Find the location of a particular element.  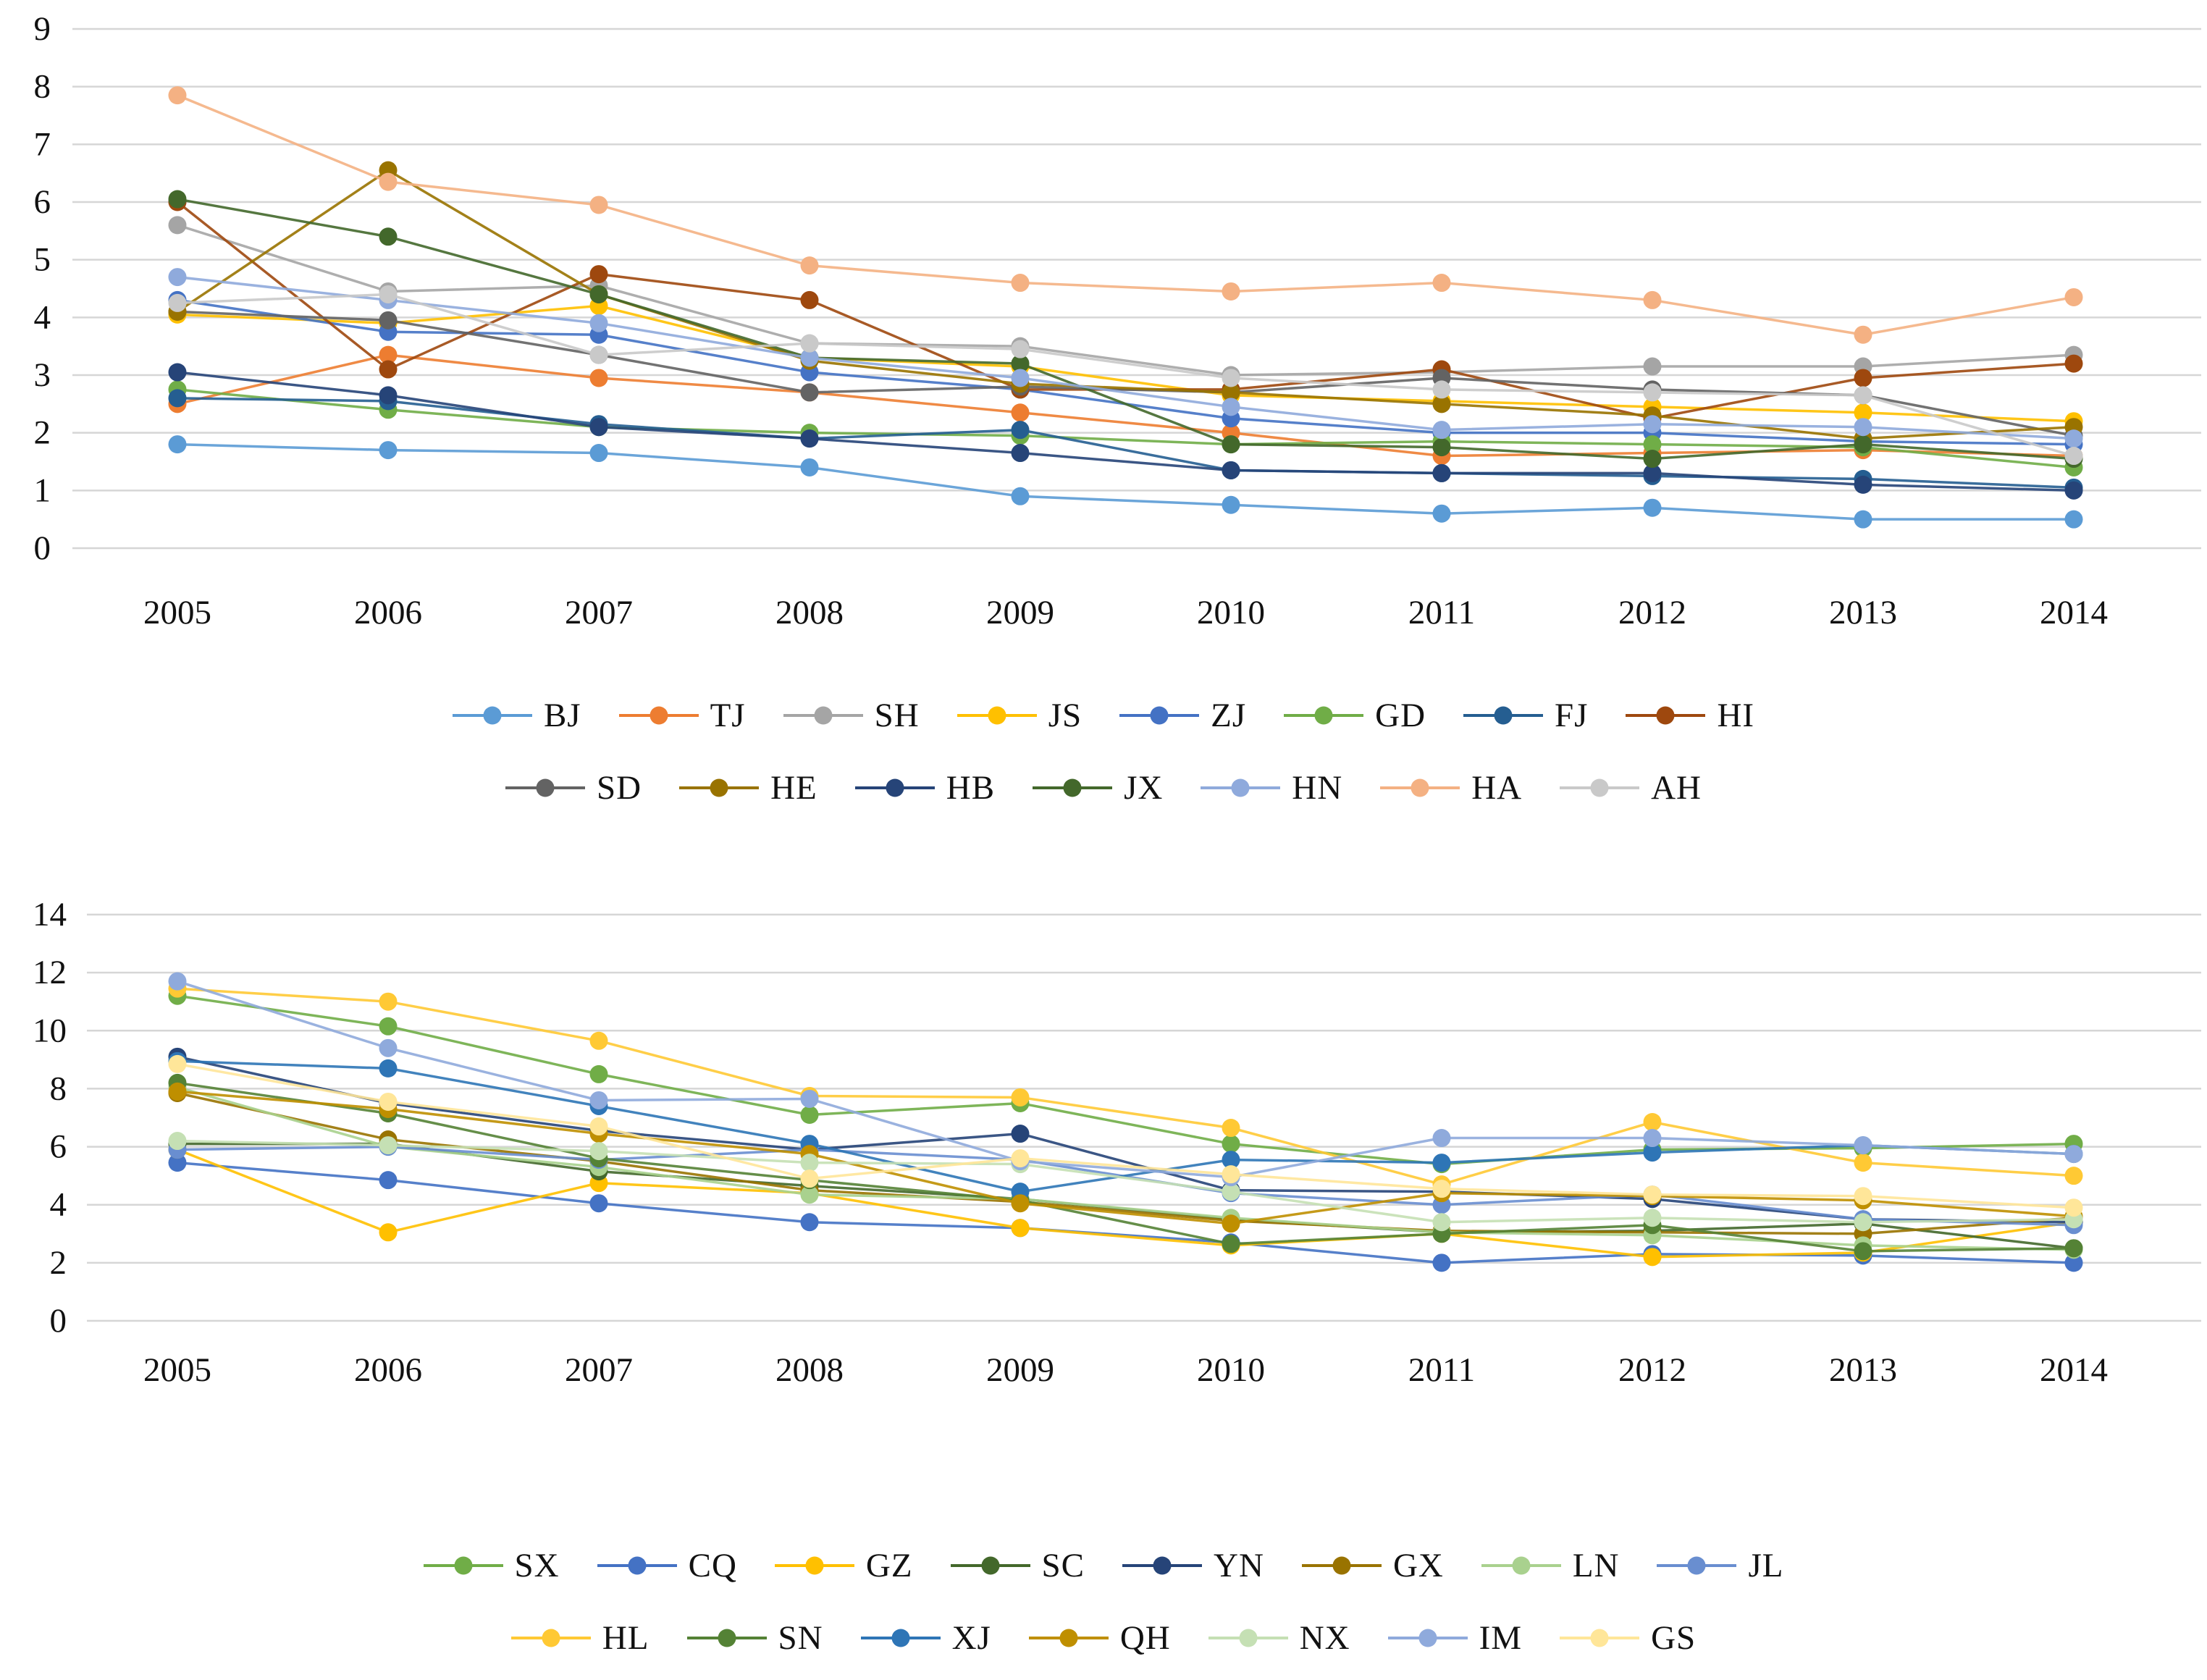

legend-item-HE: HE is located at coordinates (748, 787).